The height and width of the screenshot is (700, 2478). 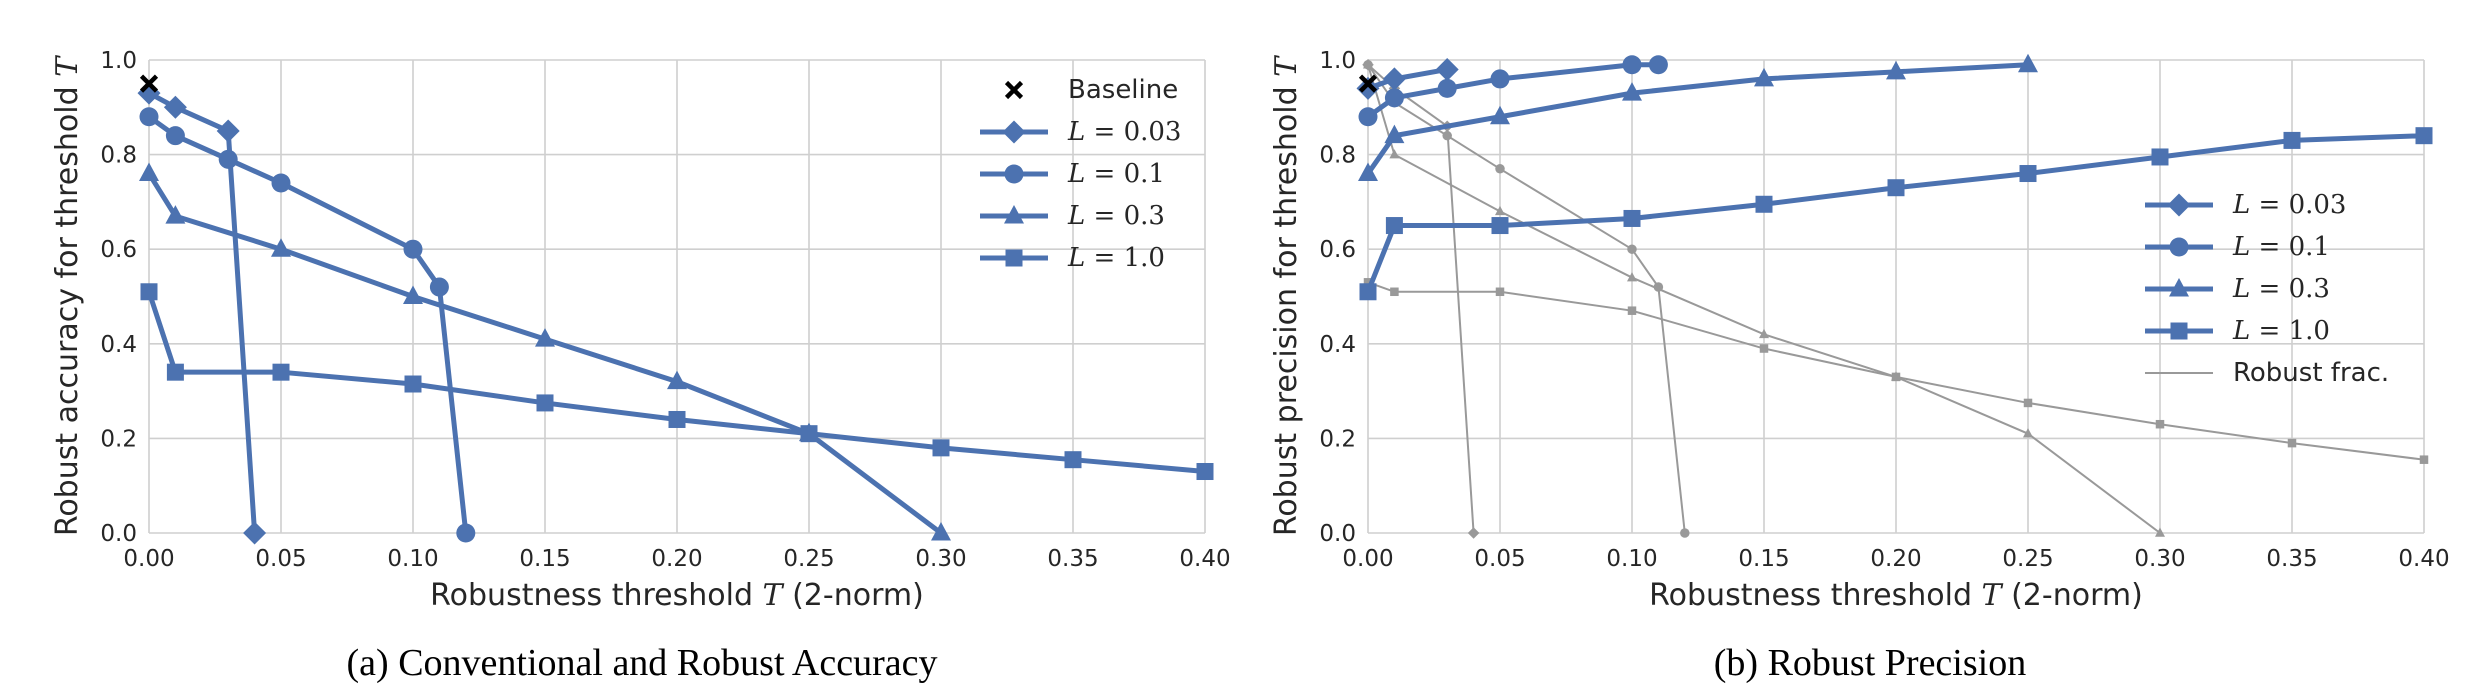 I want to click on legend-label: Baseline, so click(x=1123, y=90).